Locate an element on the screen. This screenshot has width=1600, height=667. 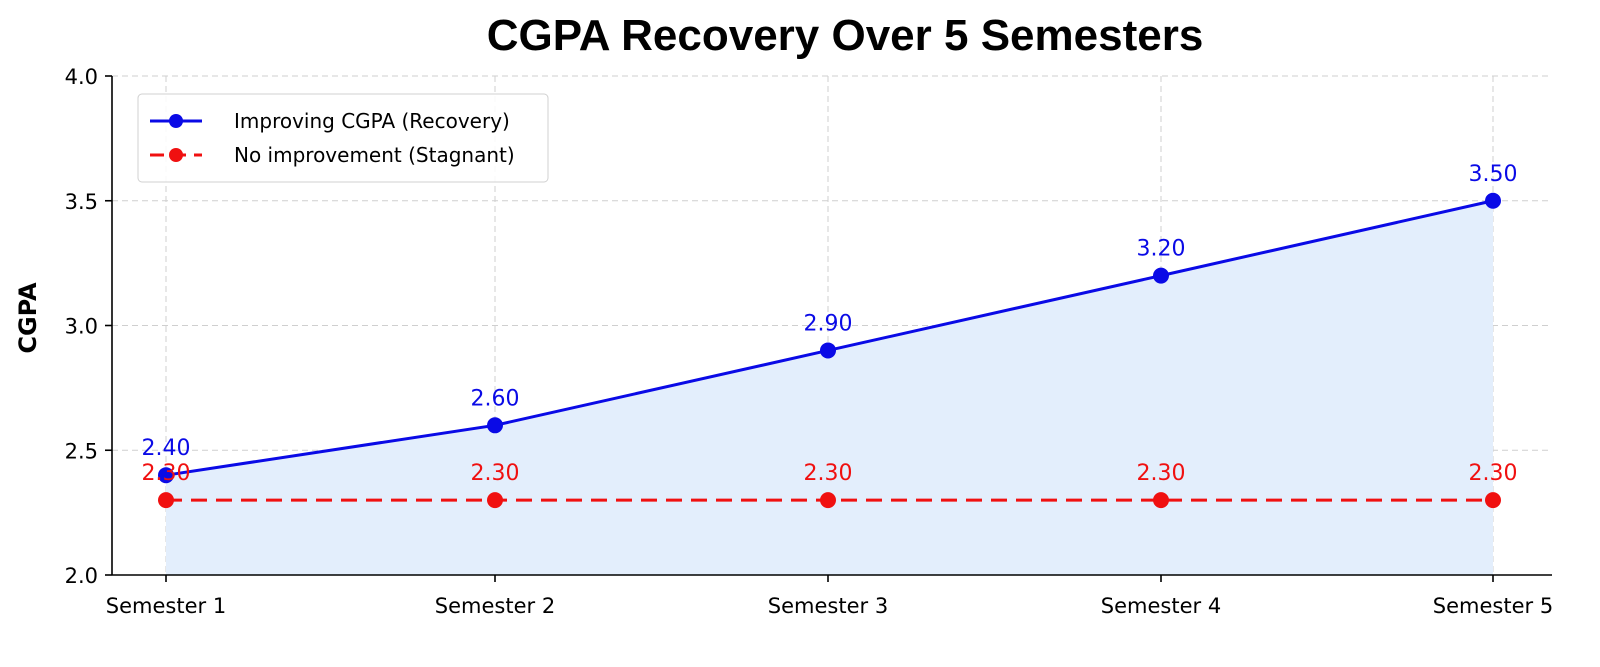
recovery-data-label: 2.90 is located at coordinates (828, 323).